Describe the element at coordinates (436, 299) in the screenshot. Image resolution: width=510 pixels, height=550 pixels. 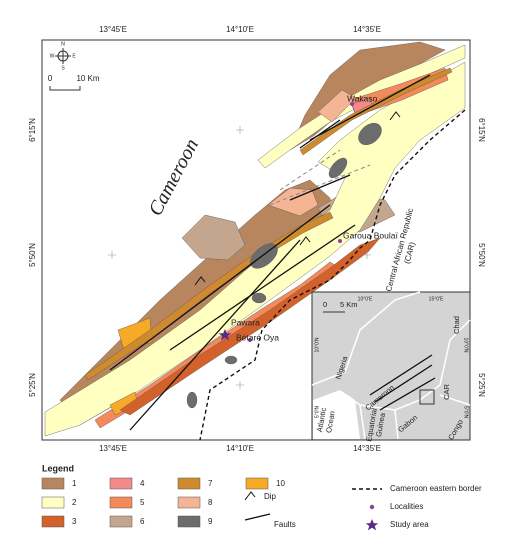
I see `lon-label: 15°0'E` at that location.